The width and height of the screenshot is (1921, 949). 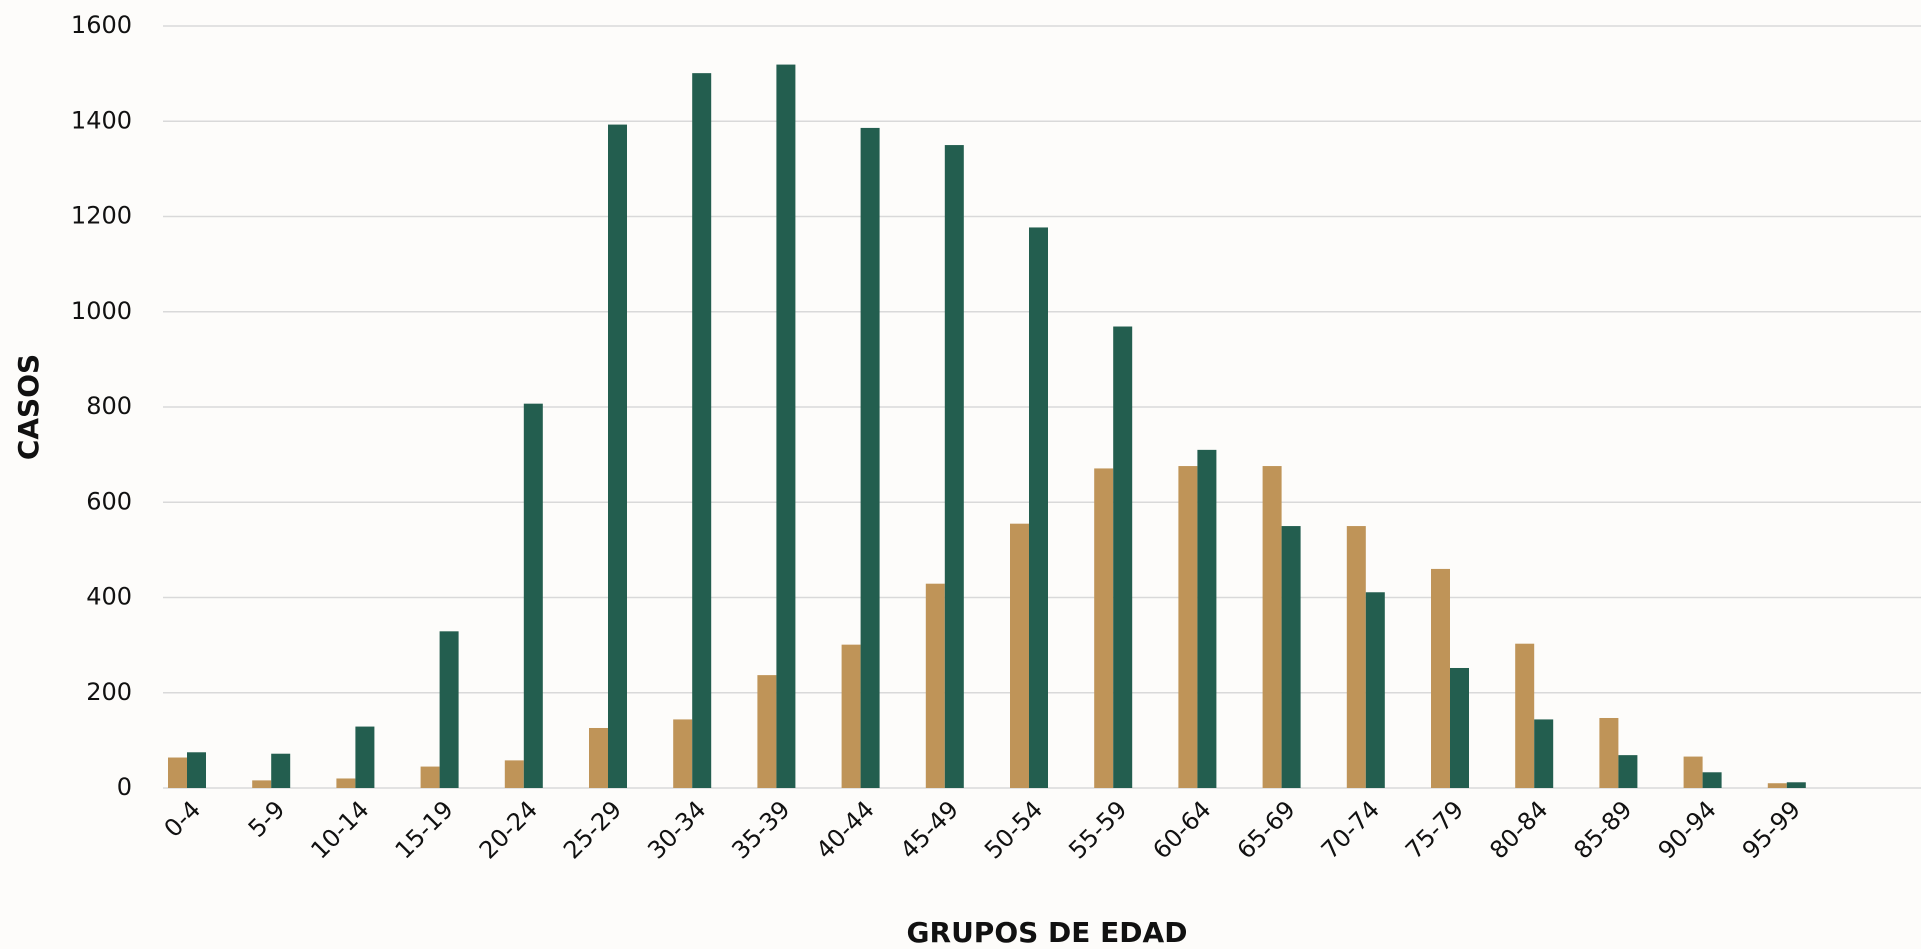 What do you see at coordinates (101, 311) in the screenshot?
I see `y-tick-label: 1000` at bounding box center [101, 311].